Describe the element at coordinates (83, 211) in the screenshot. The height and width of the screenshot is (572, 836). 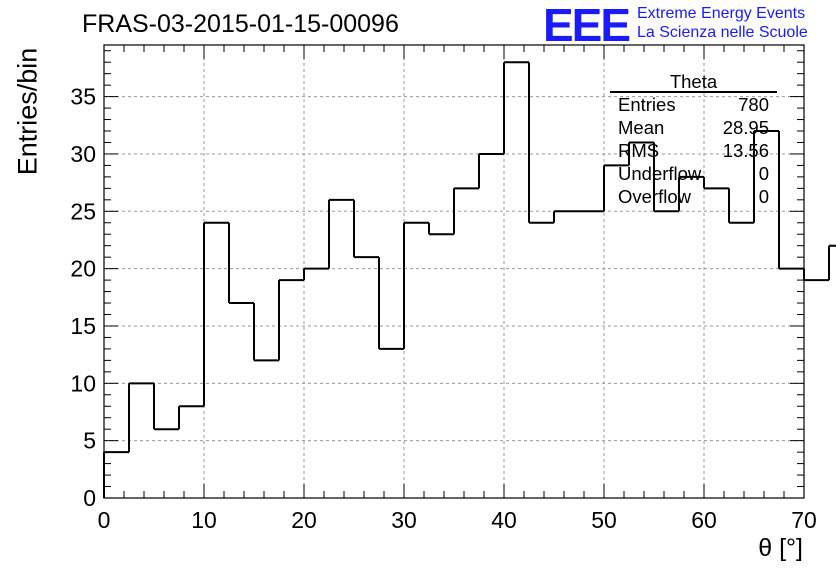
I see `y-tick-label: 25` at that location.